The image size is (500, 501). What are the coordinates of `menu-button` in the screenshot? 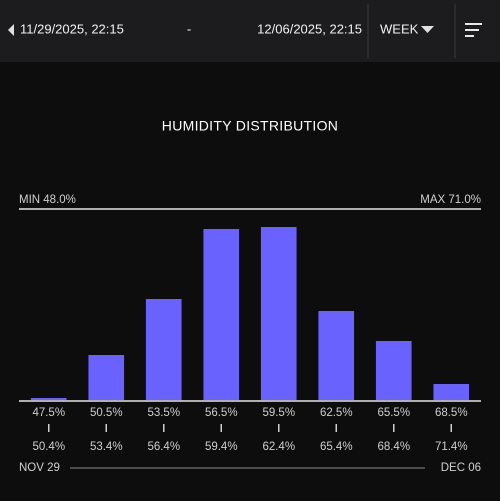 It's located at (473, 30).